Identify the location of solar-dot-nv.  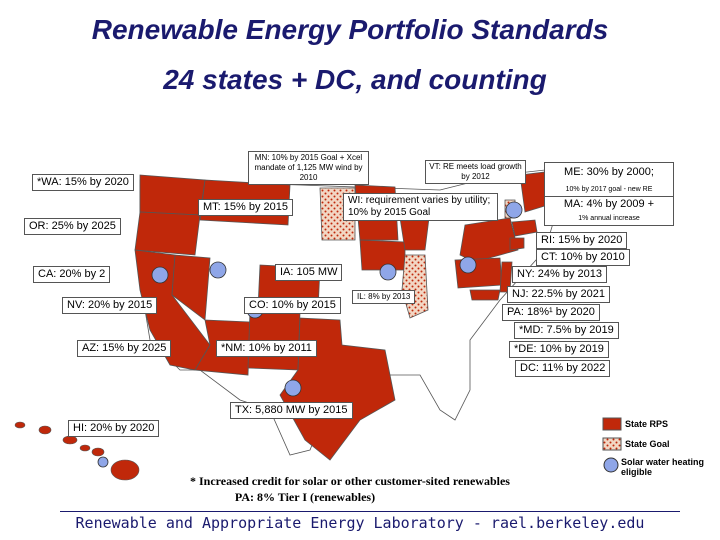
(160, 275).